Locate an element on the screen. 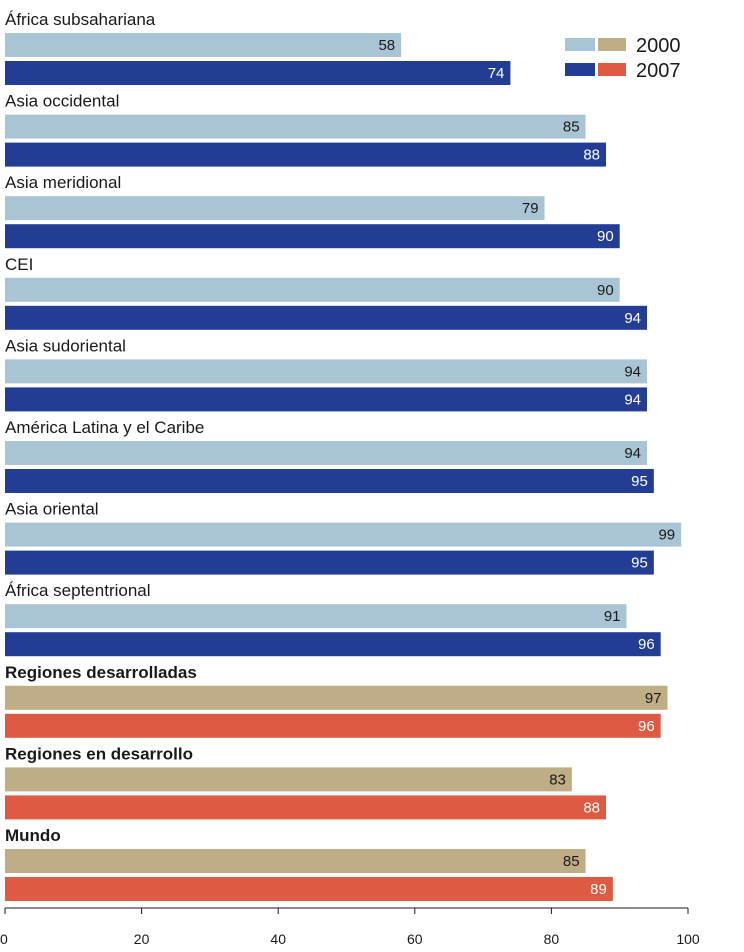 This screenshot has width=744, height=952. x-tick-label: 40 is located at coordinates (278, 939).